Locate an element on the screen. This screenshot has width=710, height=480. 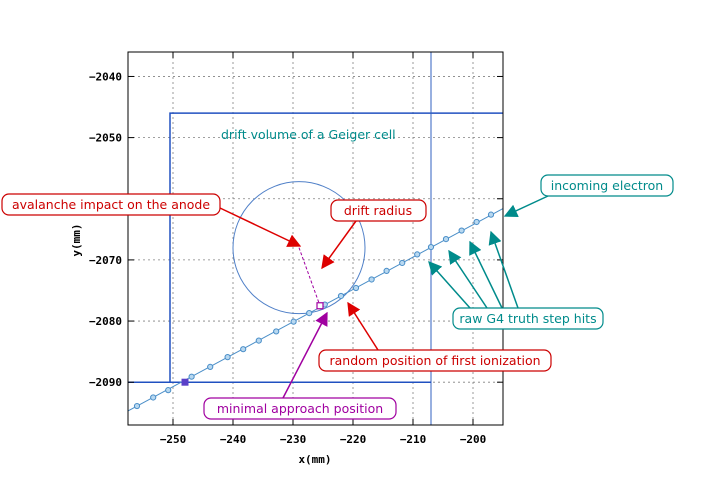
x-tick-label: −210 is located at coordinates (413, 439).